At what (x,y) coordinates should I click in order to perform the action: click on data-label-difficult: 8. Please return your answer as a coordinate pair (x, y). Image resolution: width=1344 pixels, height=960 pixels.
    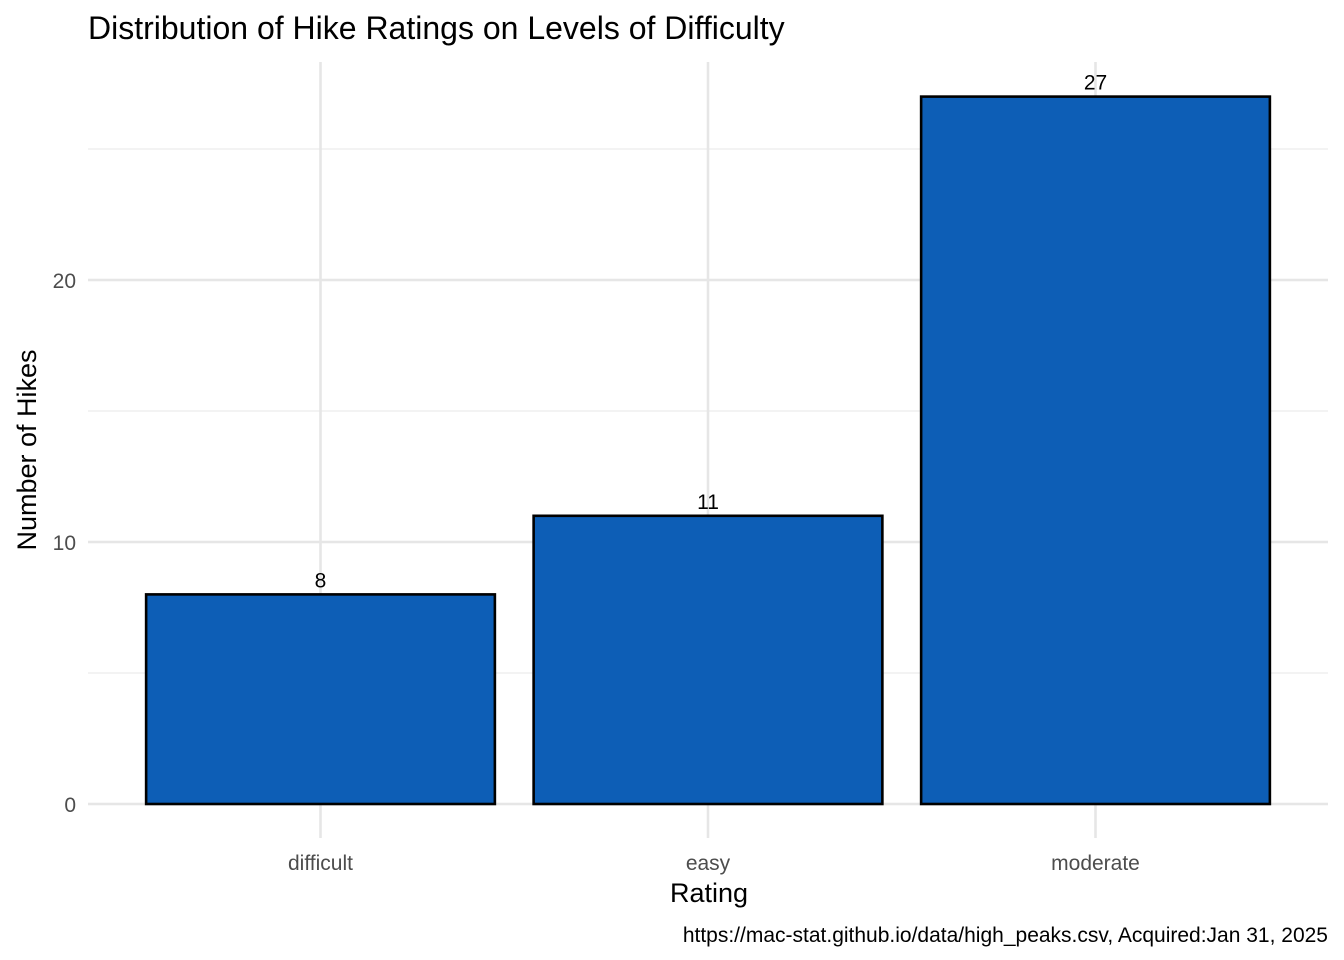
    Looking at the image, I should click on (321, 580).